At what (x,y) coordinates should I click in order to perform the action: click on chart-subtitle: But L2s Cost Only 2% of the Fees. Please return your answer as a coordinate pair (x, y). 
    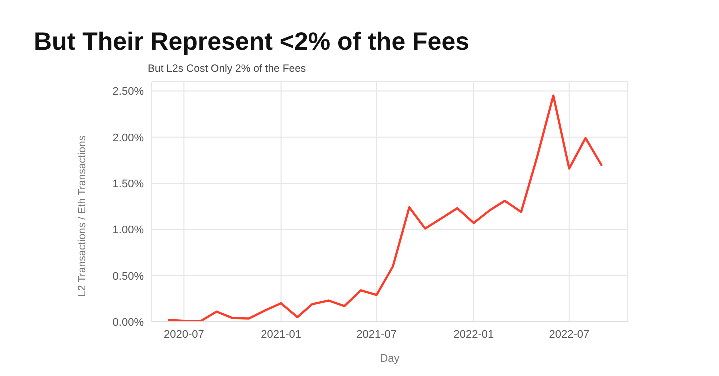
    Looking at the image, I should click on (227, 69).